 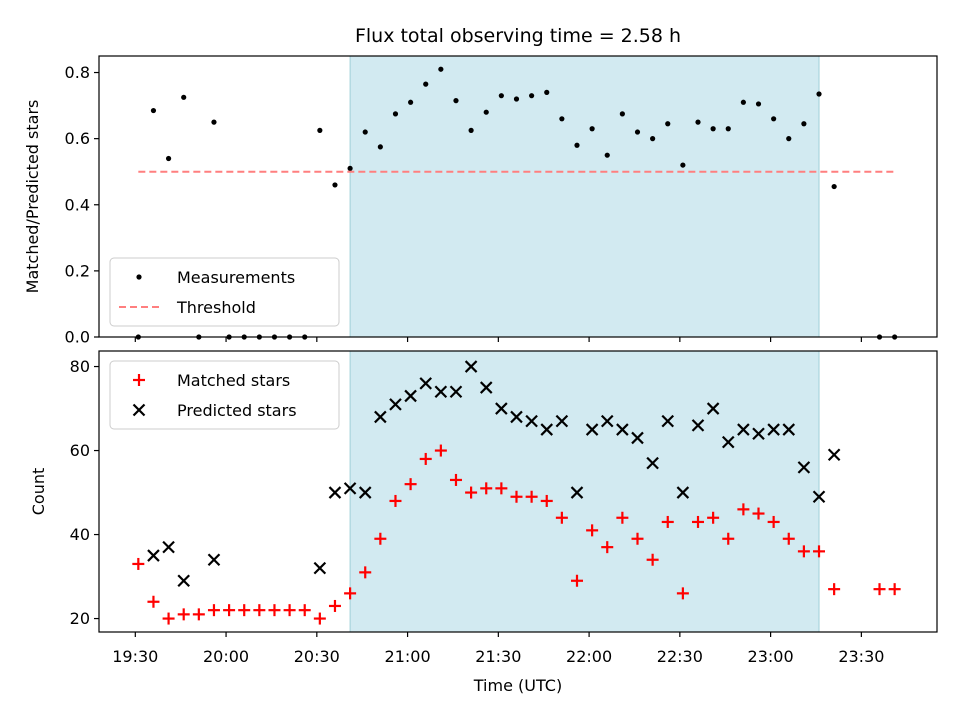 What do you see at coordinates (139, 277) in the screenshot?
I see `legend-measurements-marker` at bounding box center [139, 277].